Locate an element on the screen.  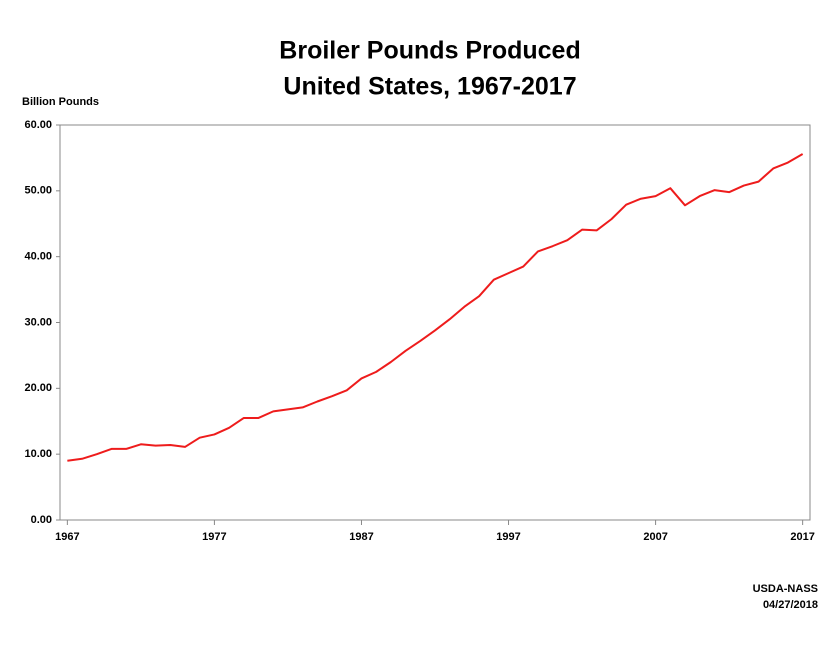
x-tick-label: 1967 is located at coordinates (67, 537).